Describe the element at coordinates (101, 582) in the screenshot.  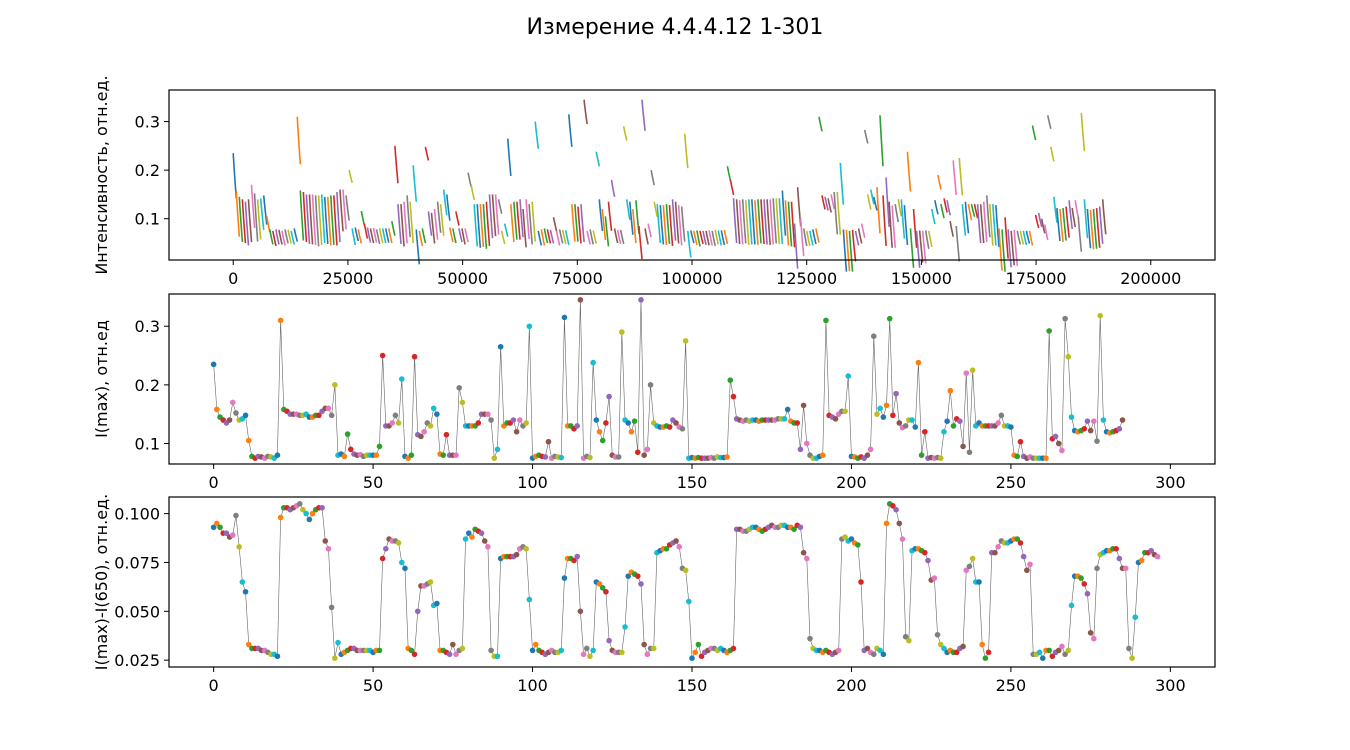
I see `ylabel-3: I(max)-I(650), отн.ед.` at that location.